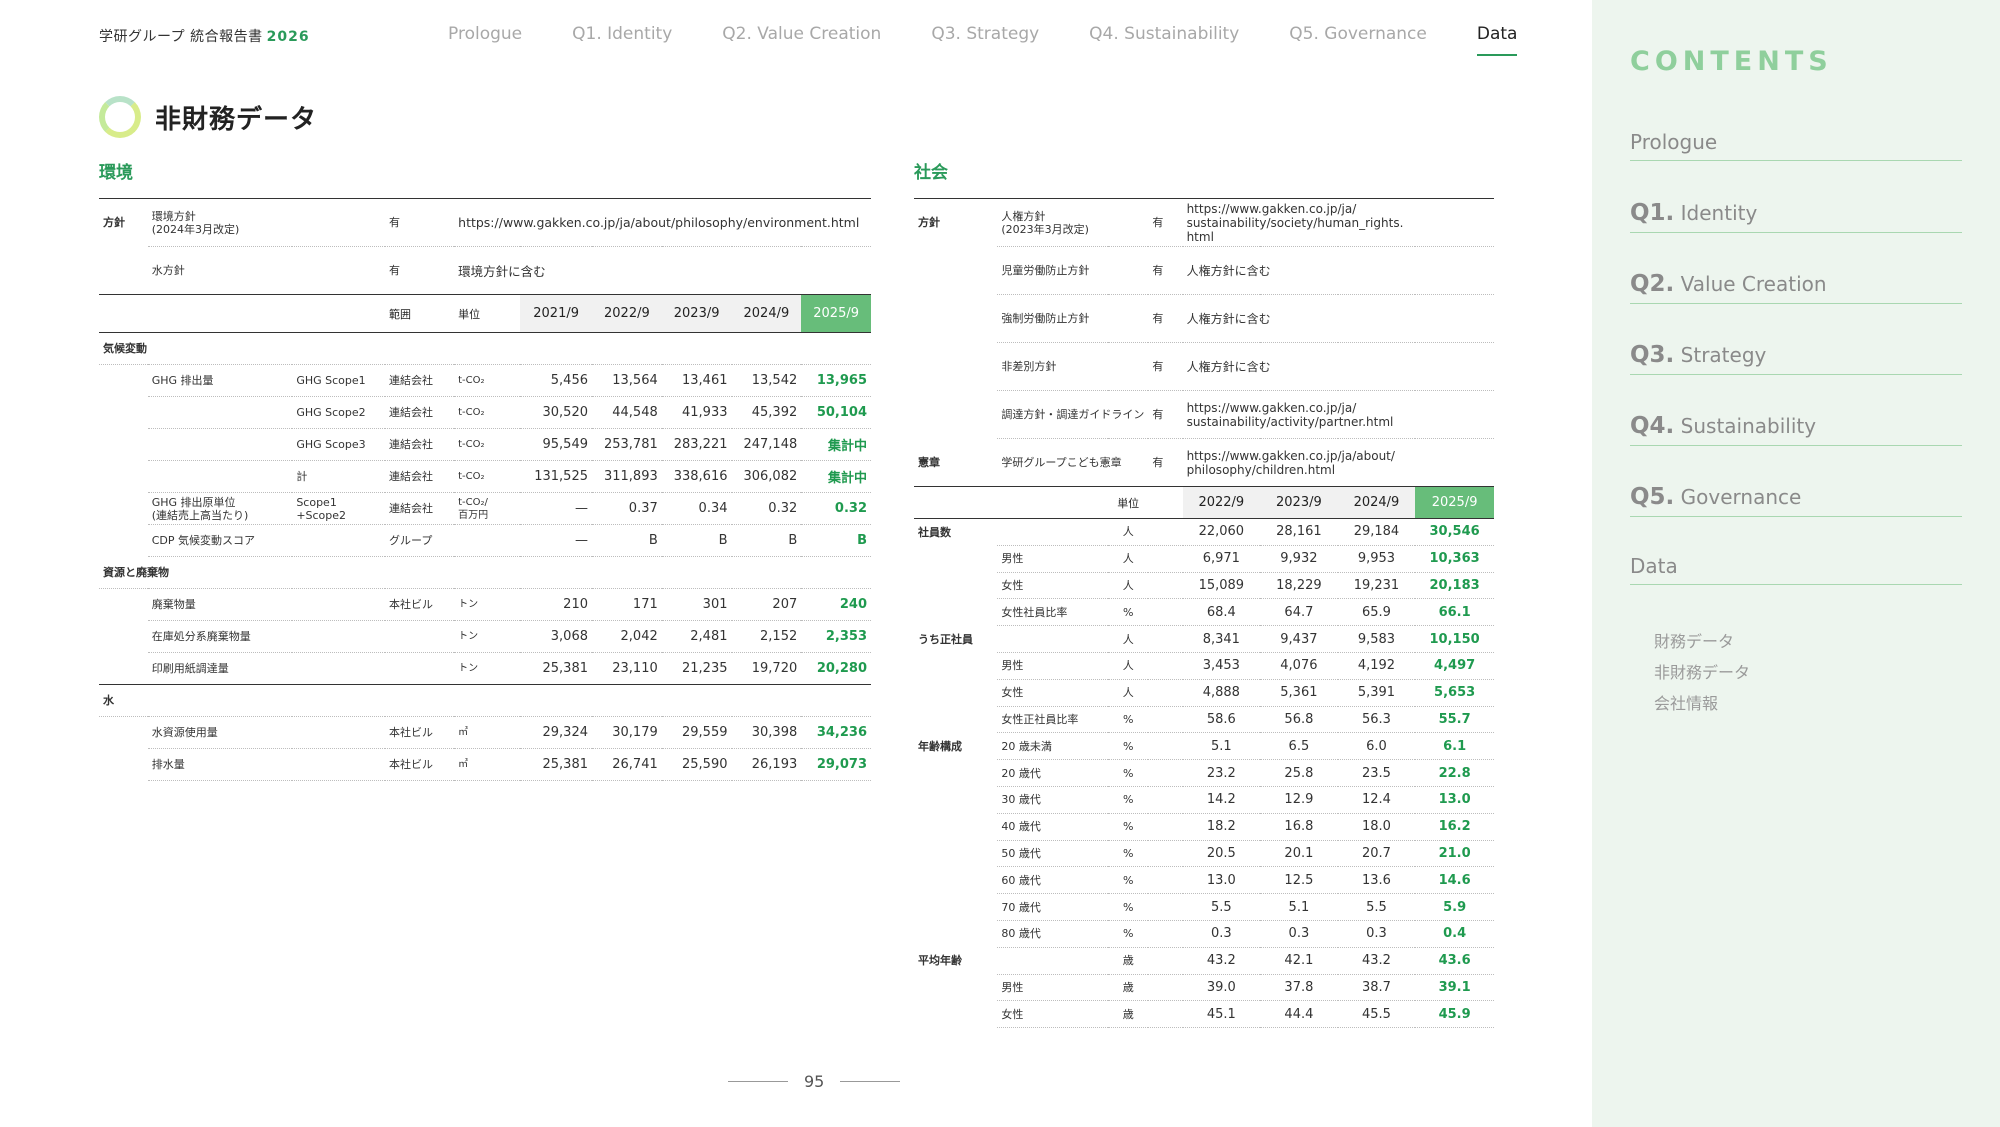 This screenshot has height=1127, width=2000. I want to click on row-item: GHG 排出量, so click(220, 380).